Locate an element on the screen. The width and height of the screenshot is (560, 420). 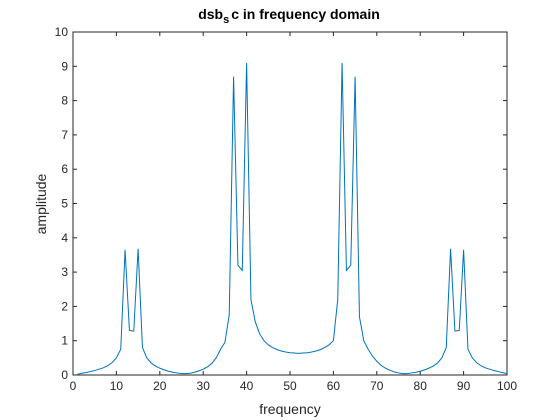
x-tick-label-70: 70 is located at coordinates (377, 386).